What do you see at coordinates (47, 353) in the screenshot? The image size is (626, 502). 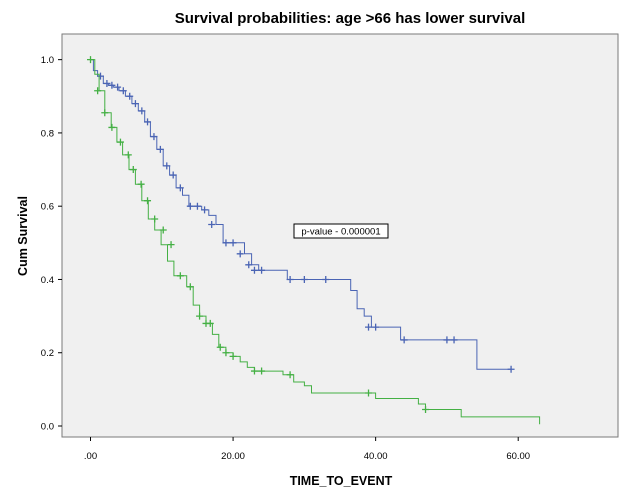 I see `y-tick-label: 0.2` at bounding box center [47, 353].